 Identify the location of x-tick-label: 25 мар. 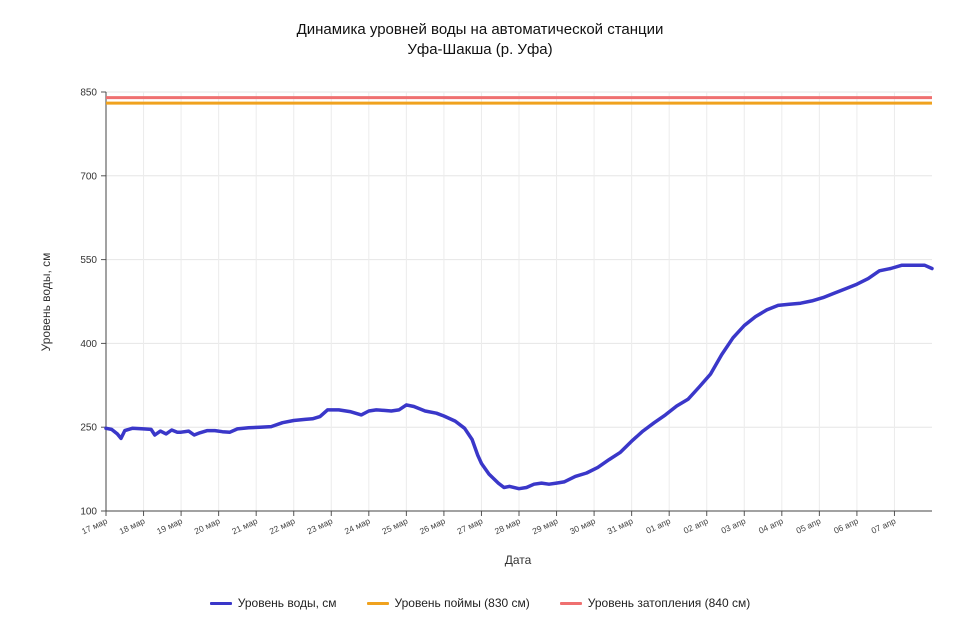
(394, 526).